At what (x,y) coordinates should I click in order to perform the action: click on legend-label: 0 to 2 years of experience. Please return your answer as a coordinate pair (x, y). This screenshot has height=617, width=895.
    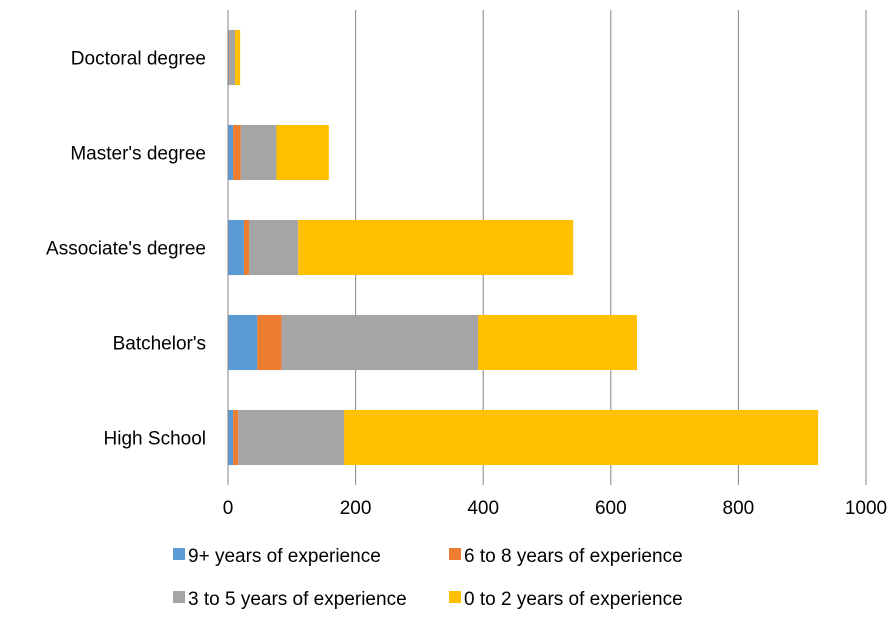
    Looking at the image, I should click on (573, 599).